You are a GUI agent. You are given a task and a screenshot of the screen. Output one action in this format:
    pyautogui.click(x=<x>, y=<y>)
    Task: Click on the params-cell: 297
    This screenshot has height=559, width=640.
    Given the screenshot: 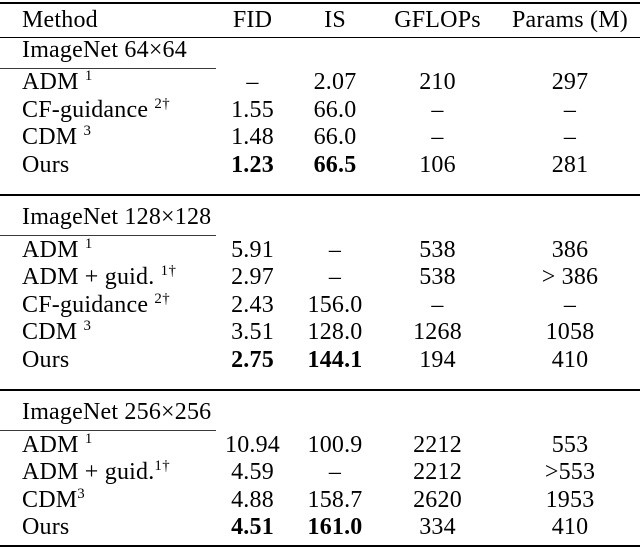 What is the action you would take?
    pyautogui.click(x=570, y=82)
    